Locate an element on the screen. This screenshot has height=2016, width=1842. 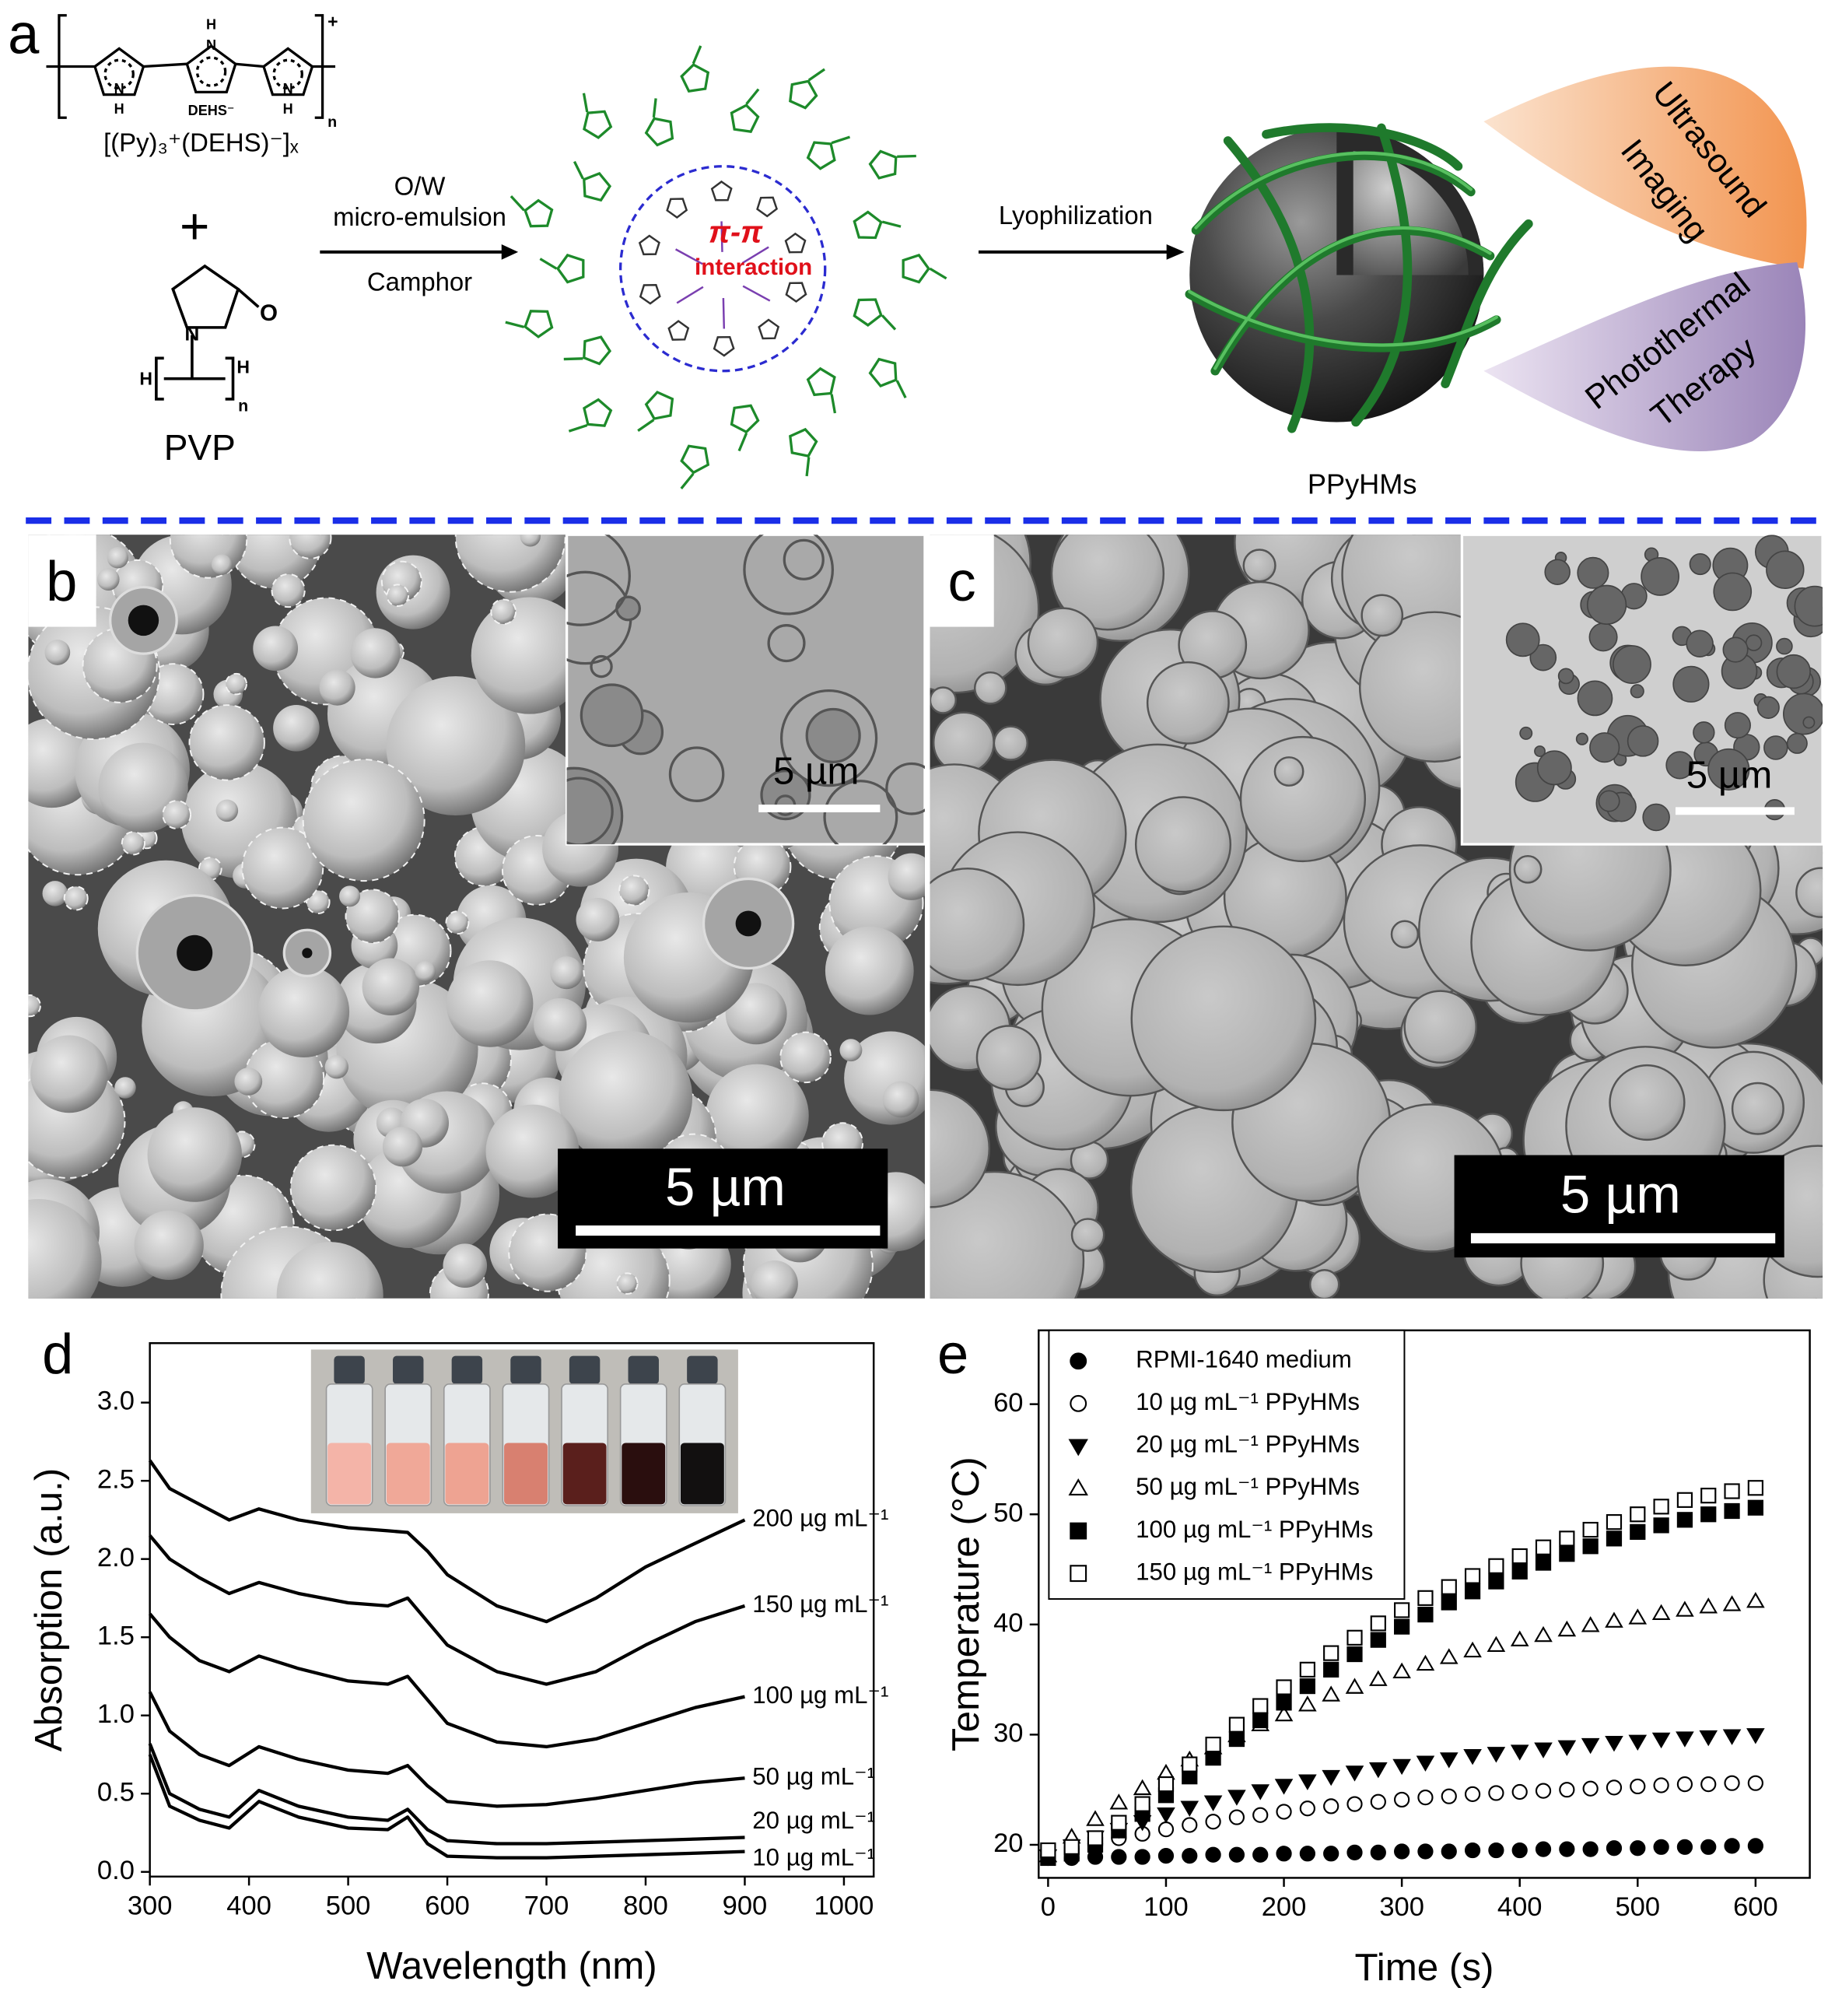
pvp-structure is located at coordinates (207, 332).